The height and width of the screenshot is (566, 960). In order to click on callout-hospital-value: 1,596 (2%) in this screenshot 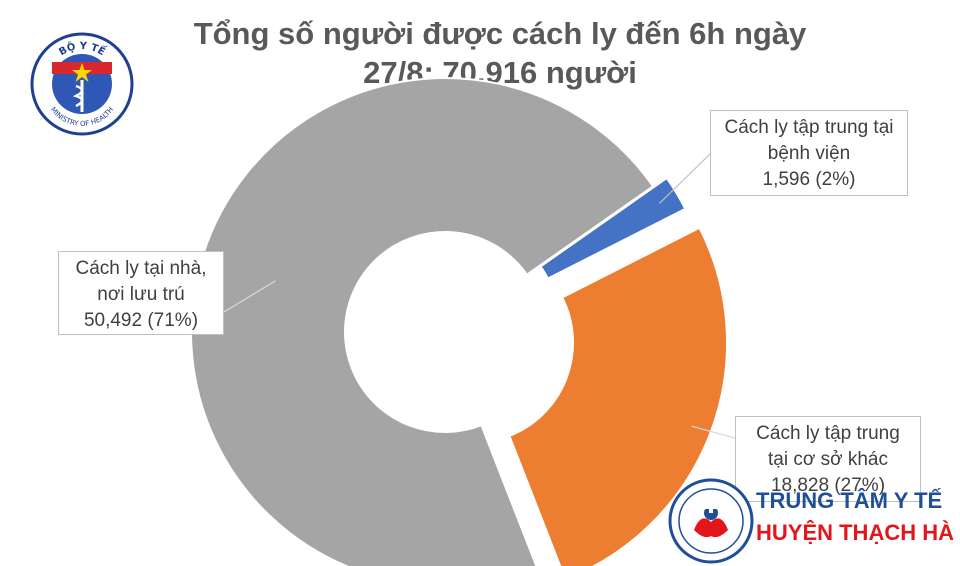, I will do `click(809, 179)`.